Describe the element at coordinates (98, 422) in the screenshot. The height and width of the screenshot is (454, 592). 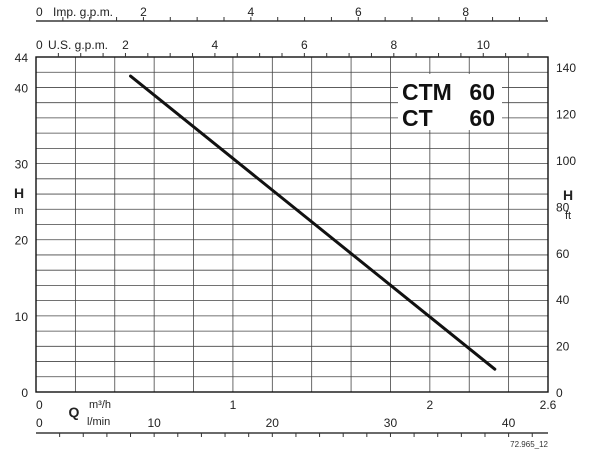
I see `bottom-axis-unit-lmin: l/min` at that location.